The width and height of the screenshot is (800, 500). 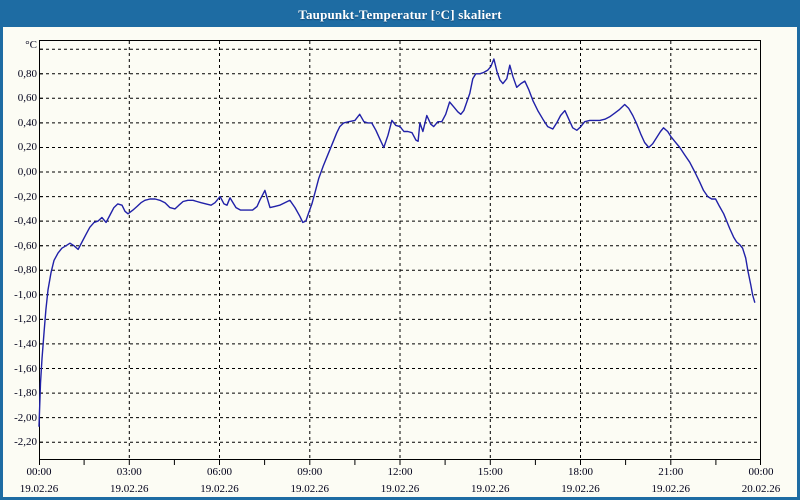 What do you see at coordinates (25, 294) in the screenshot?
I see `y-axis-label: -1,00` at bounding box center [25, 294].